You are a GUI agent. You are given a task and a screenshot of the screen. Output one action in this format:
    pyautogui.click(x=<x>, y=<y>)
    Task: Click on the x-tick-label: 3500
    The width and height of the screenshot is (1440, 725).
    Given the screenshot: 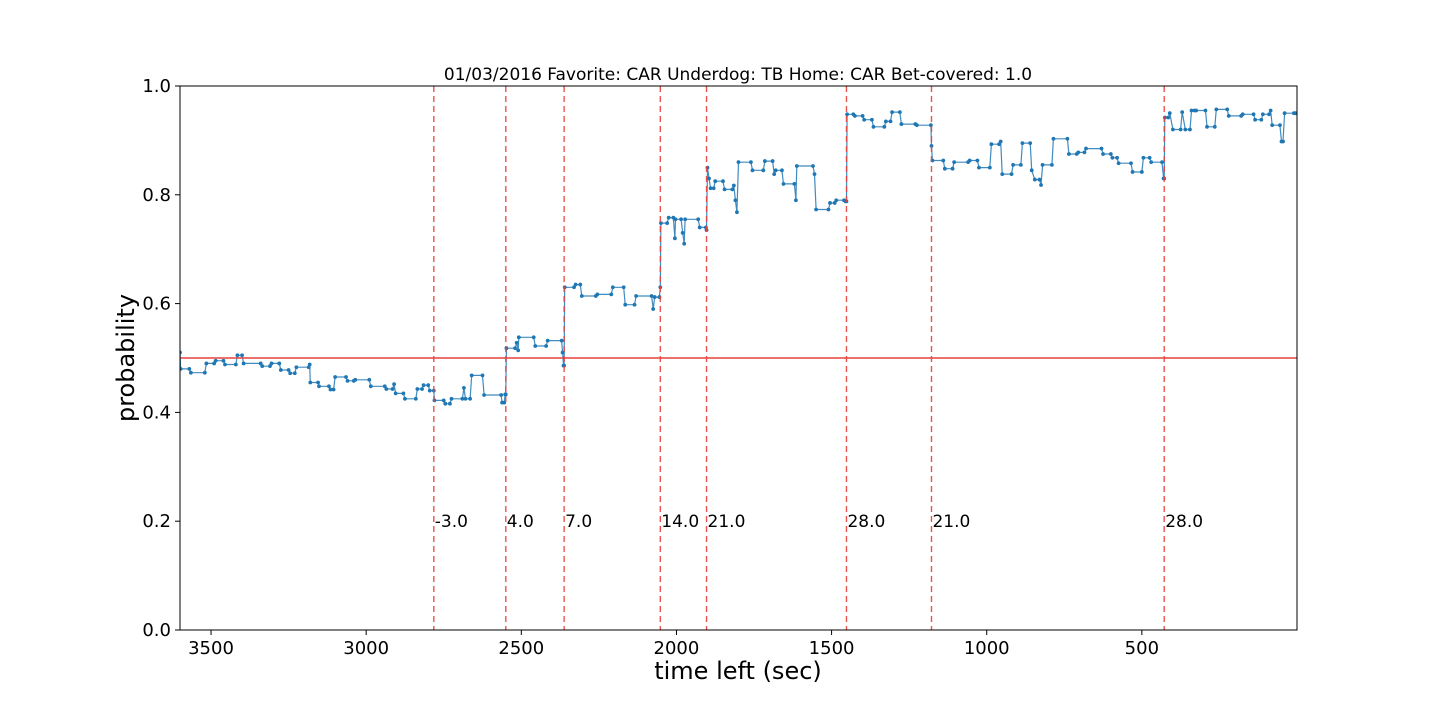 What is the action you would take?
    pyautogui.click(x=211, y=648)
    